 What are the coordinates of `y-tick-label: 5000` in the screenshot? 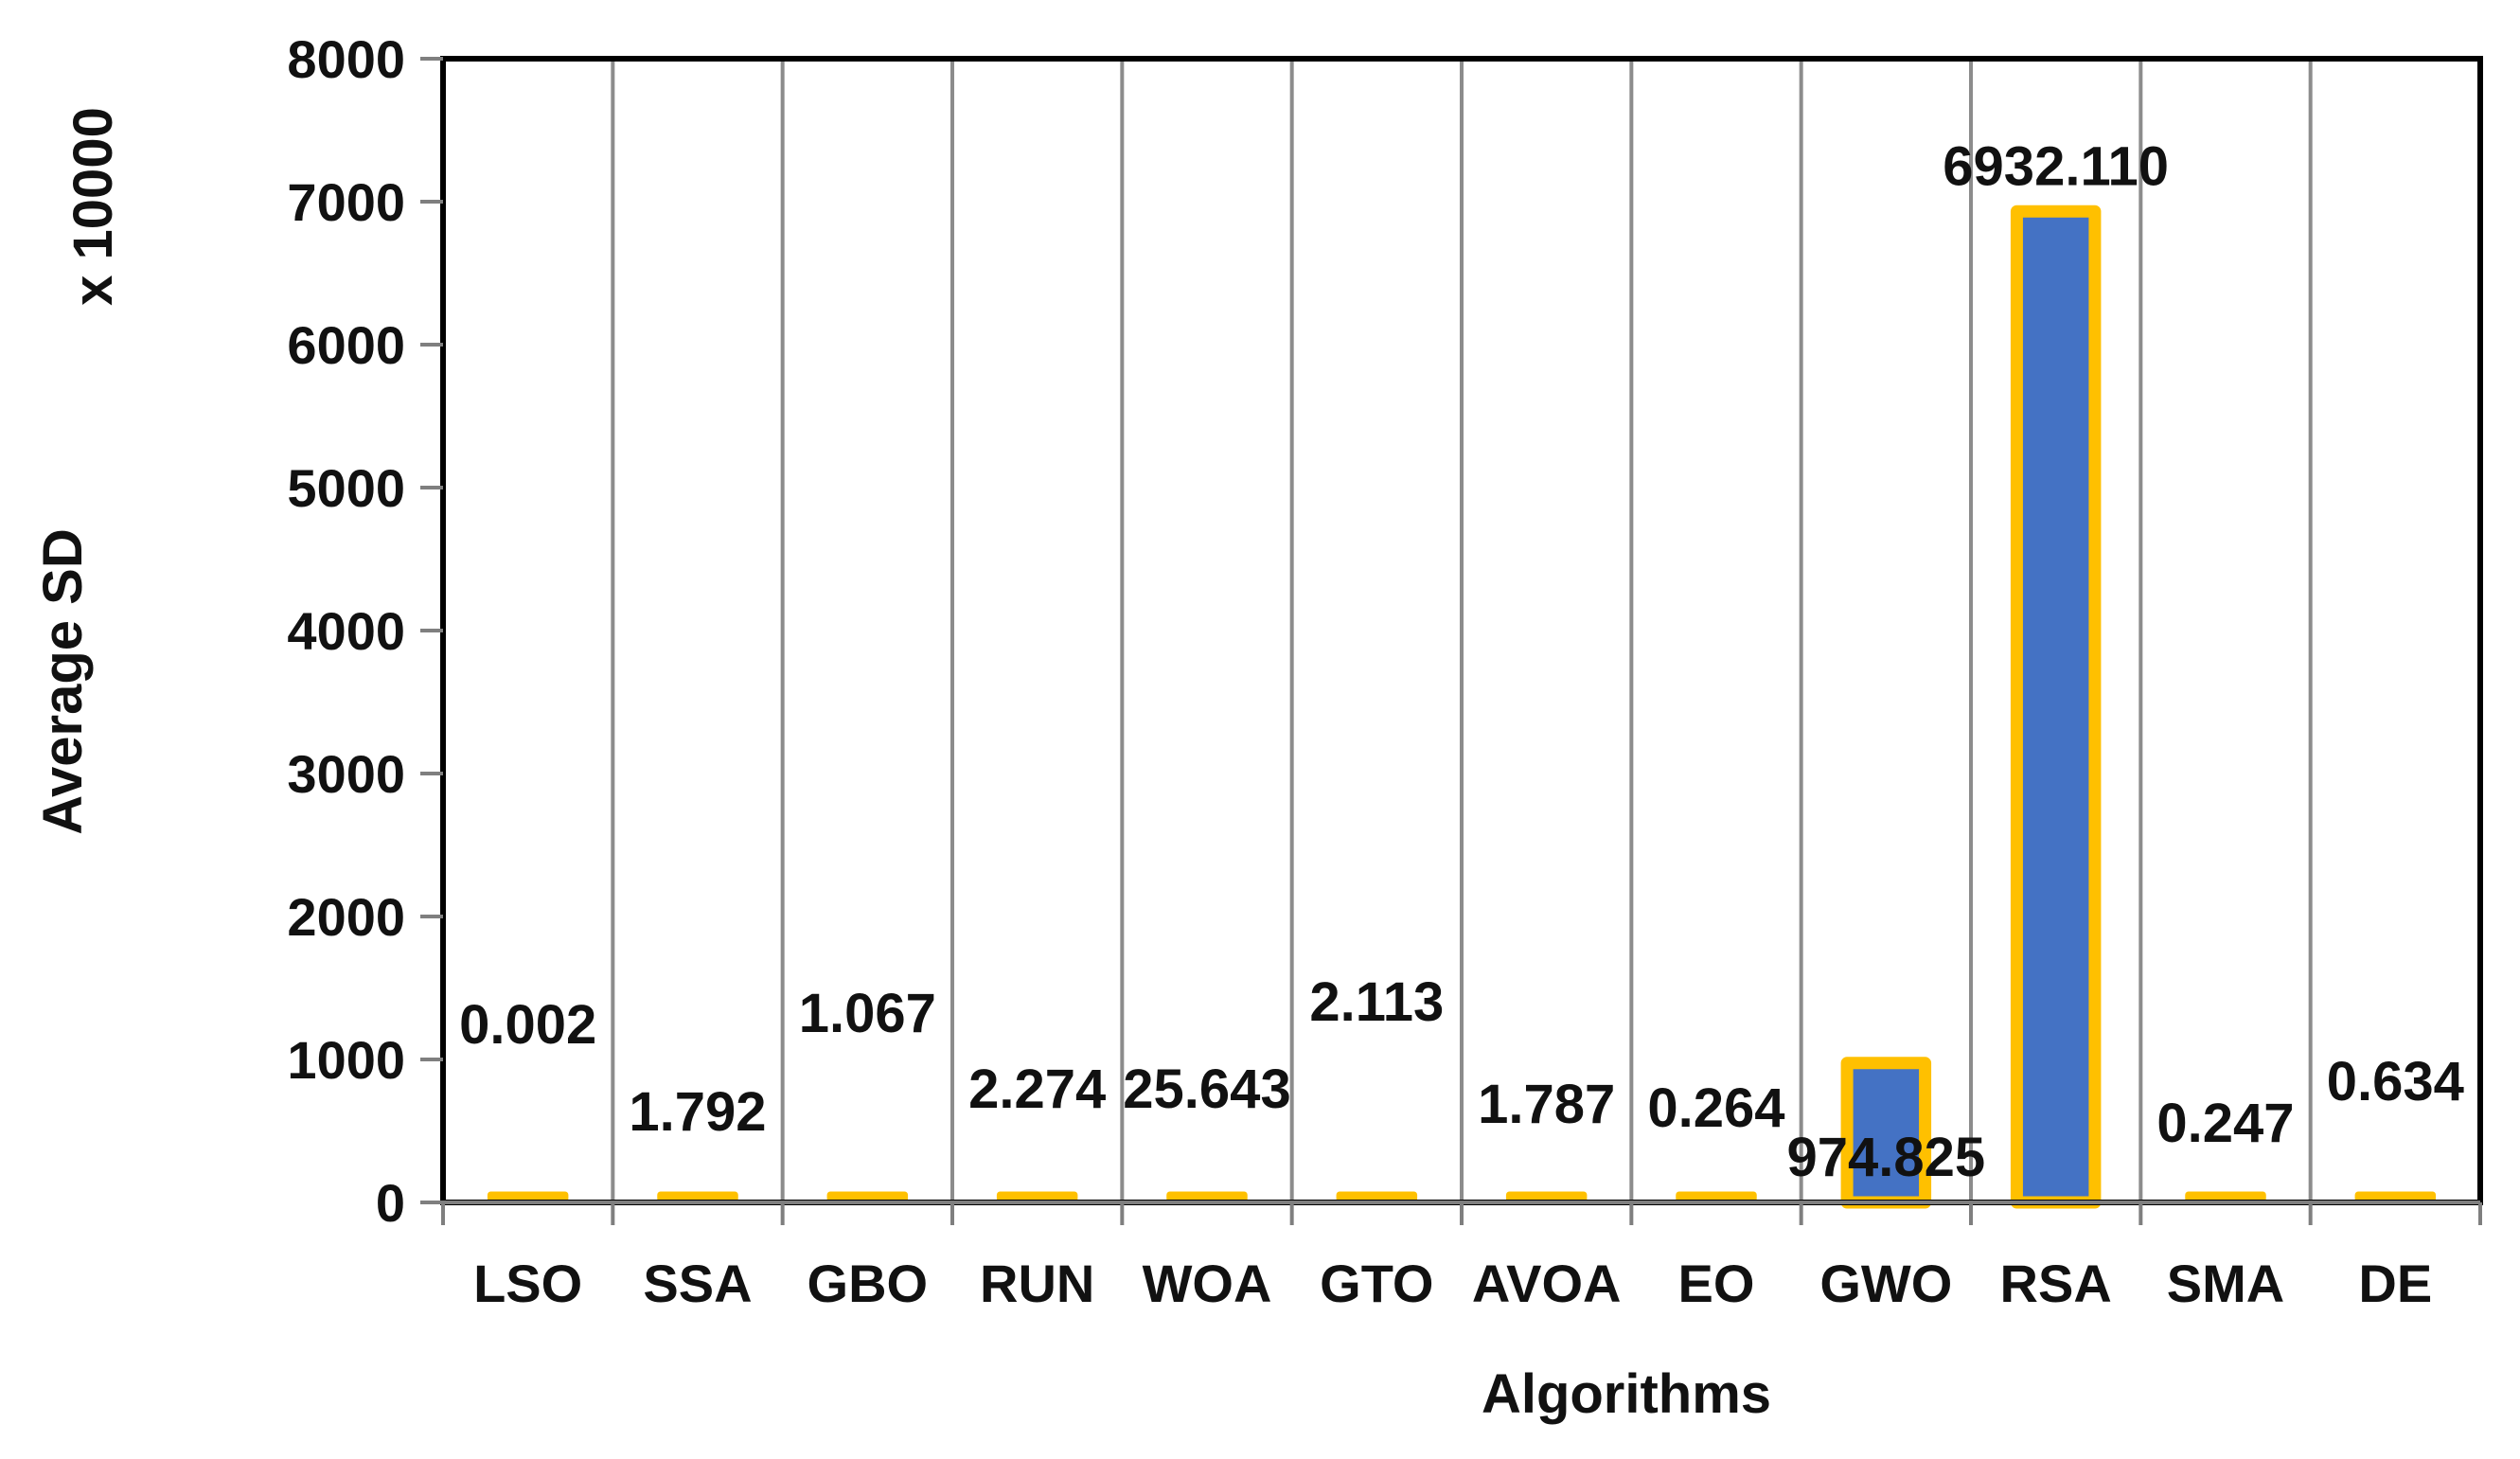 It's located at (346, 488).